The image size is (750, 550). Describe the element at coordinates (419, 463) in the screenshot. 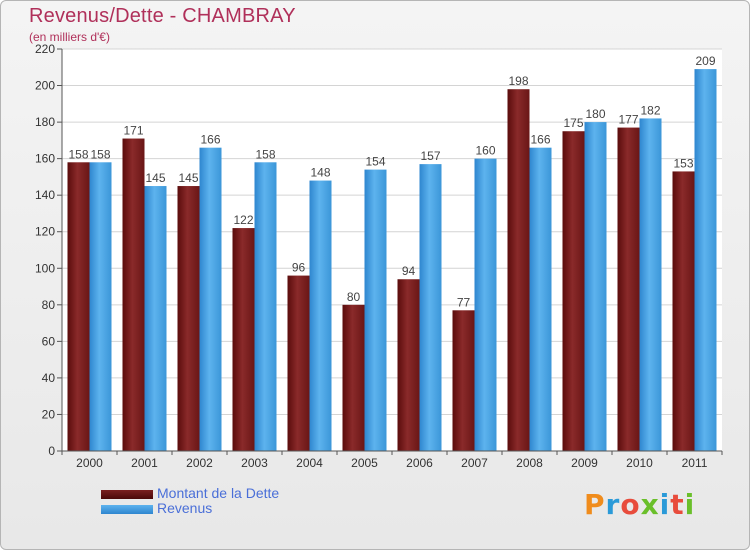

I see `x-tick-label: 2006` at that location.